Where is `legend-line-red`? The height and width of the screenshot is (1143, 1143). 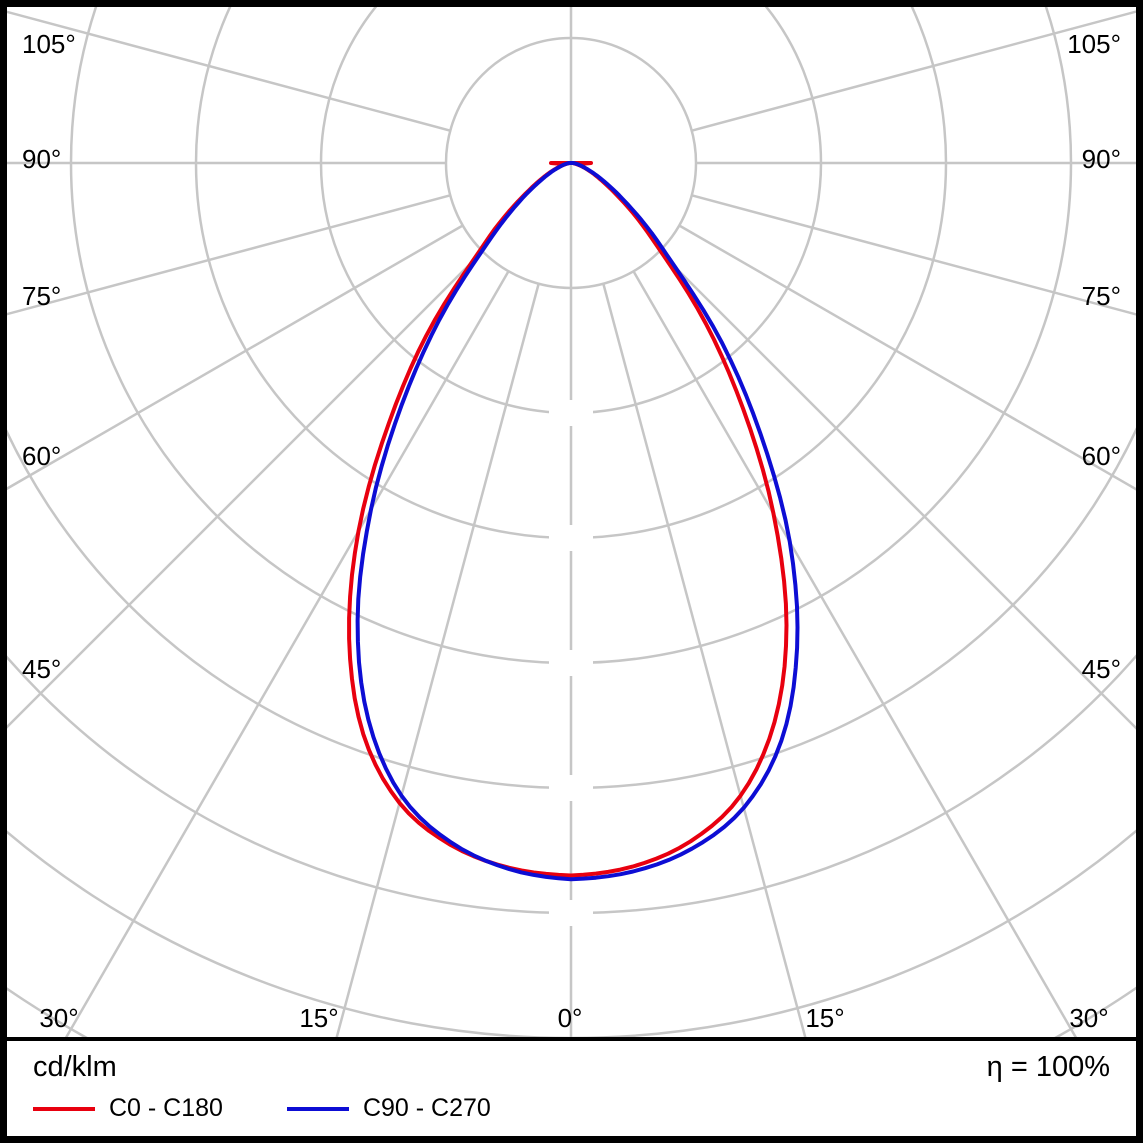
legend-line-red is located at coordinates (64, 1108).